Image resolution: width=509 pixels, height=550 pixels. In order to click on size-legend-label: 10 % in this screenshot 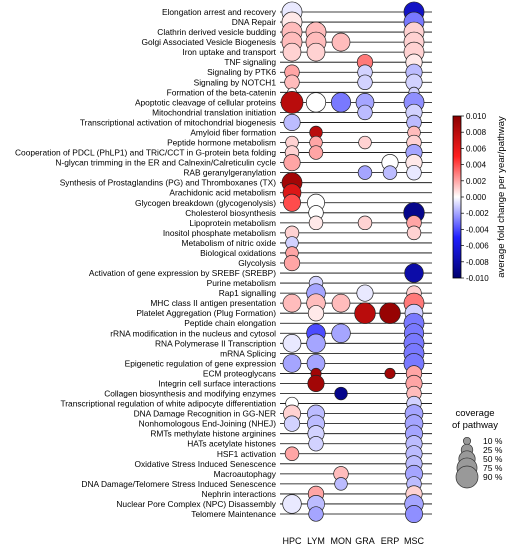, I will do `click(493, 441)`.